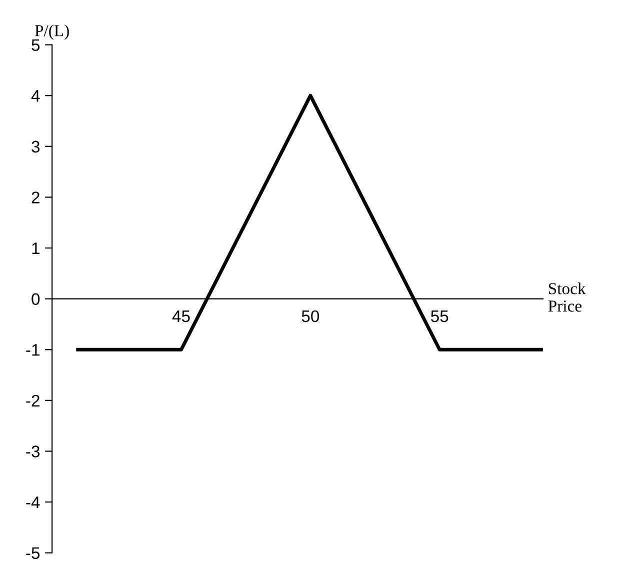  Describe the element at coordinates (567, 297) in the screenshot. I see `x-axis-title: Stock Price` at that location.